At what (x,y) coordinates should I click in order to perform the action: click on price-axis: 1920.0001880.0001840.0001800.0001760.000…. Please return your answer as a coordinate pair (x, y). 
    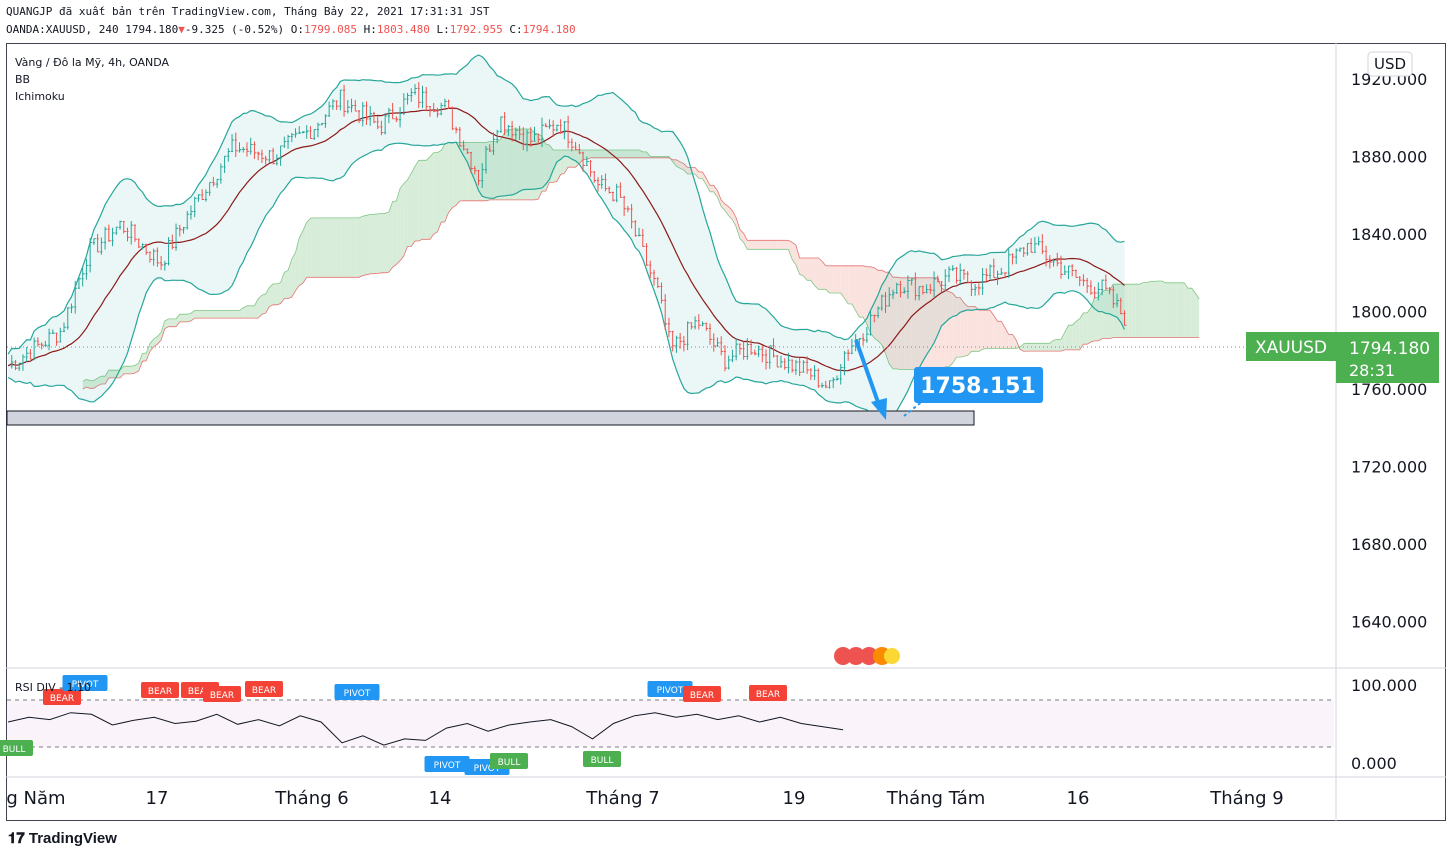
    Looking at the image, I should click on (1389, 350).